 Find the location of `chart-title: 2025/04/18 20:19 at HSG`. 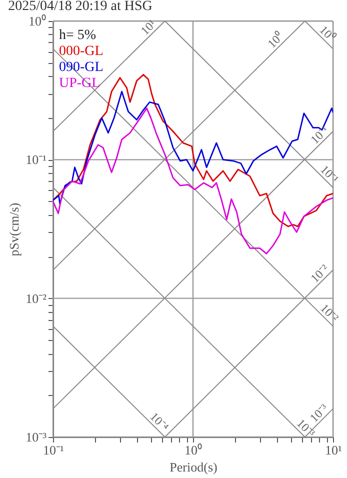

chart-title: 2025/04/18 20:19 at HSG is located at coordinates (80, 7).